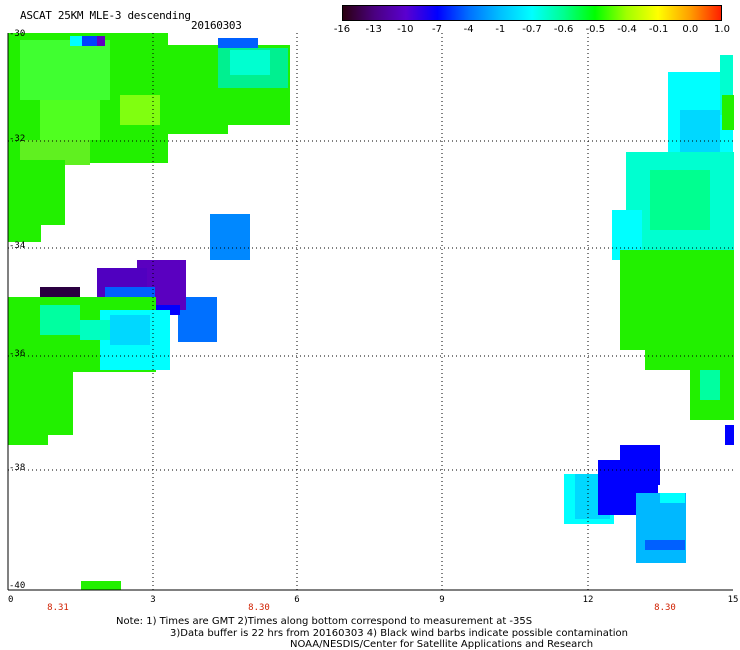 The width and height of the screenshot is (740, 650). I want to click on colorbar-label: -4, so click(468, 29).